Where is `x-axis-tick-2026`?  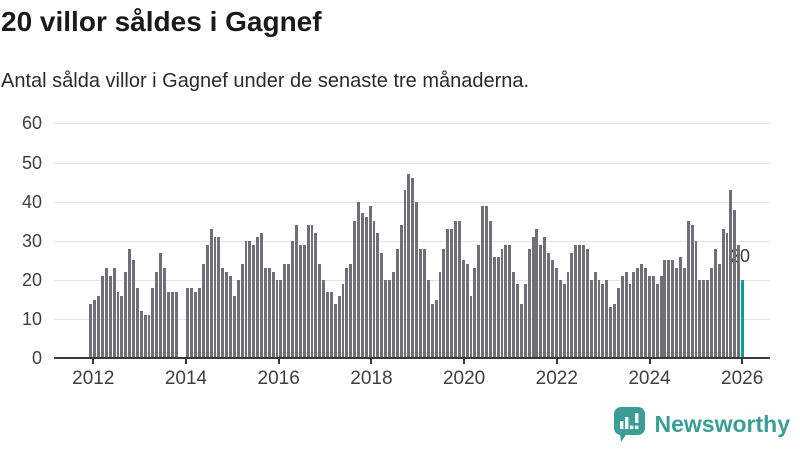
x-axis-tick-2026 is located at coordinates (742, 361).